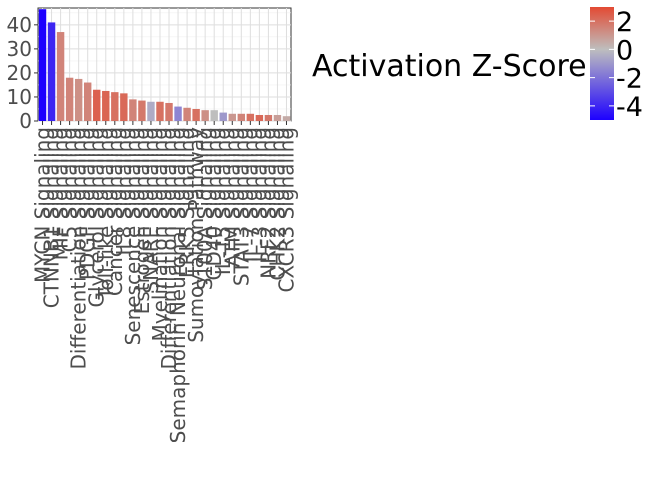 The image size is (672, 480). I want to click on x-tick-label: IL-7 Signaling, so click(250, 194).